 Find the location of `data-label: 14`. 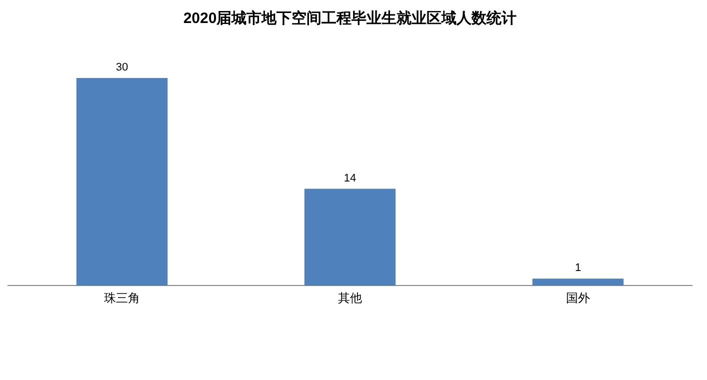

data-label: 14 is located at coordinates (350, 178).